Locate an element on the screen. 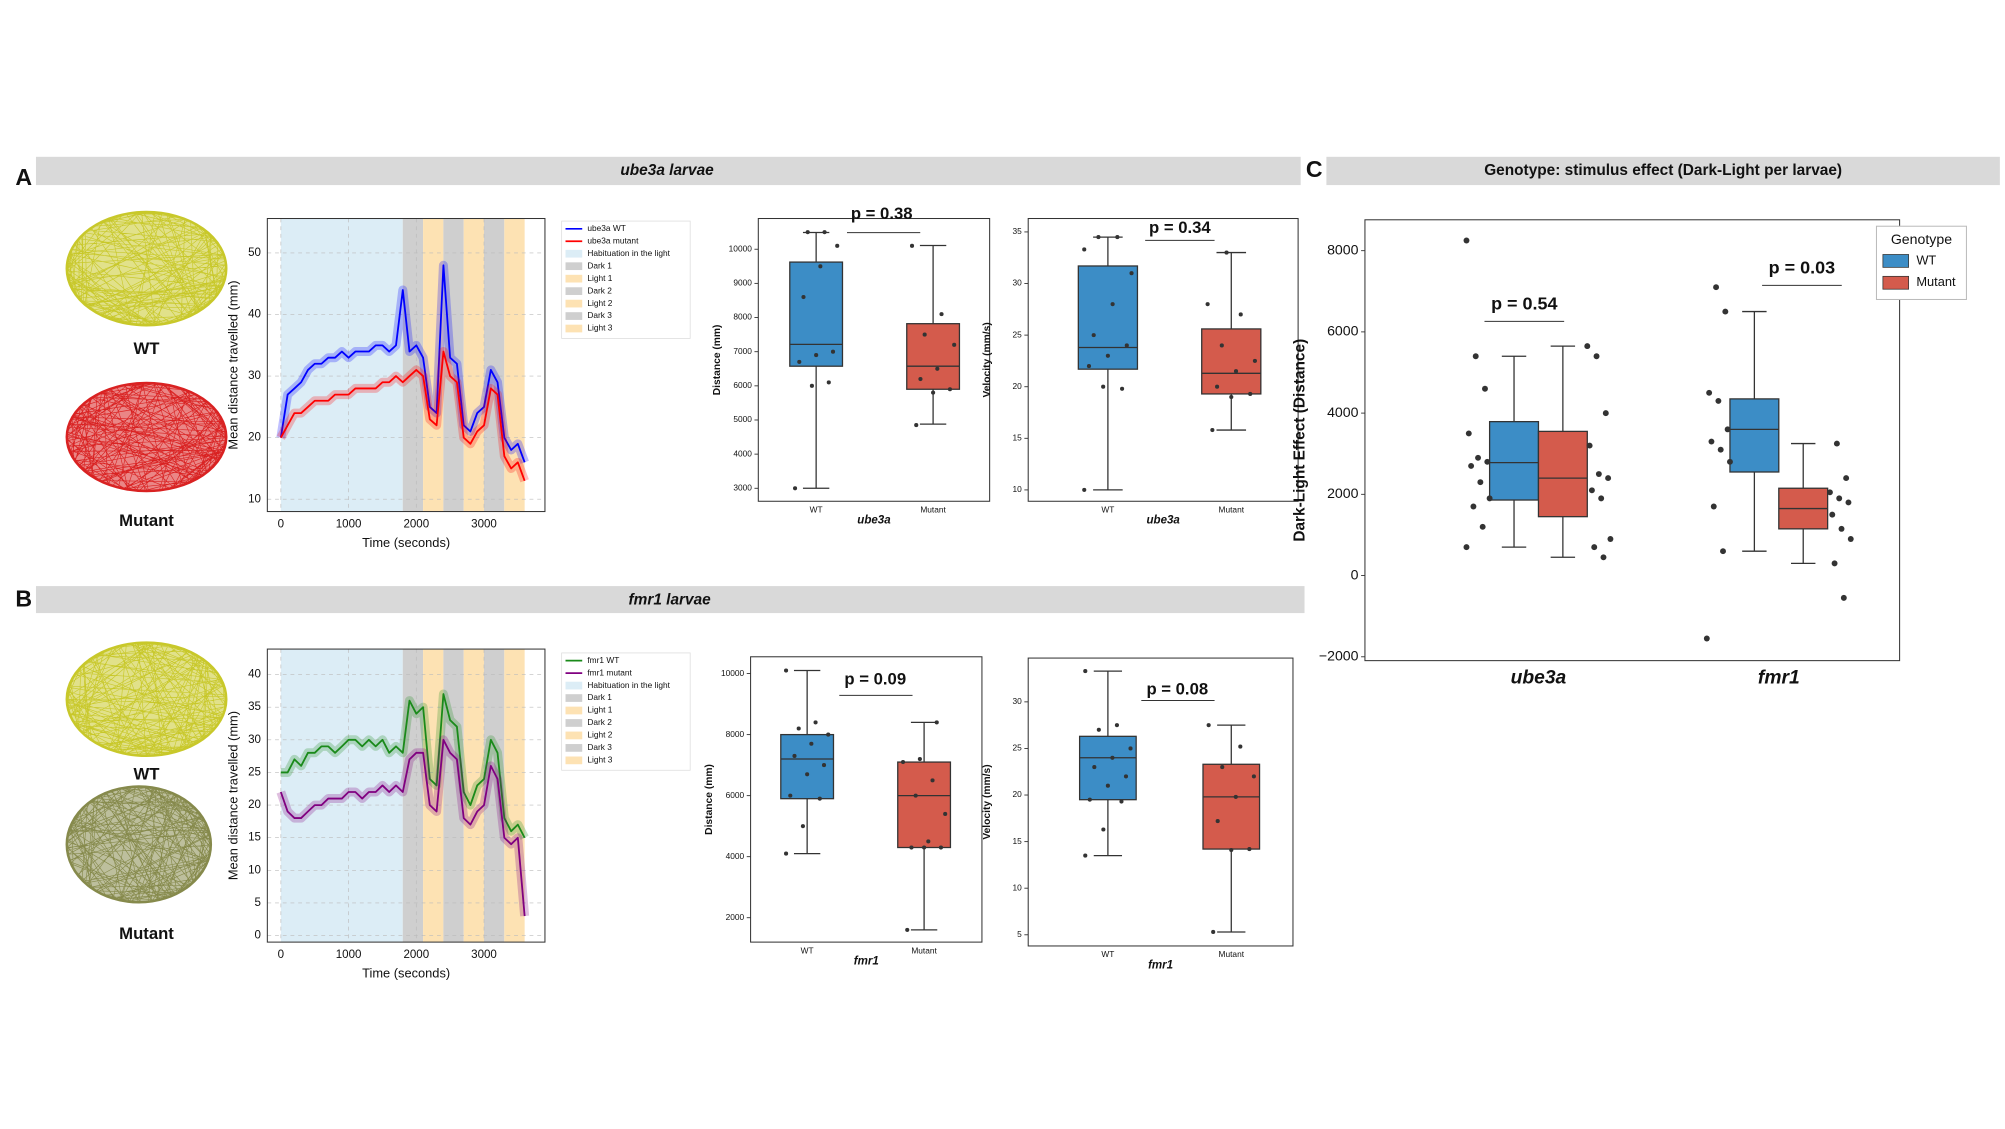 The height and width of the screenshot is (1129, 2005). y-axis-label: Velocity (mm/s) is located at coordinates (987, 801).